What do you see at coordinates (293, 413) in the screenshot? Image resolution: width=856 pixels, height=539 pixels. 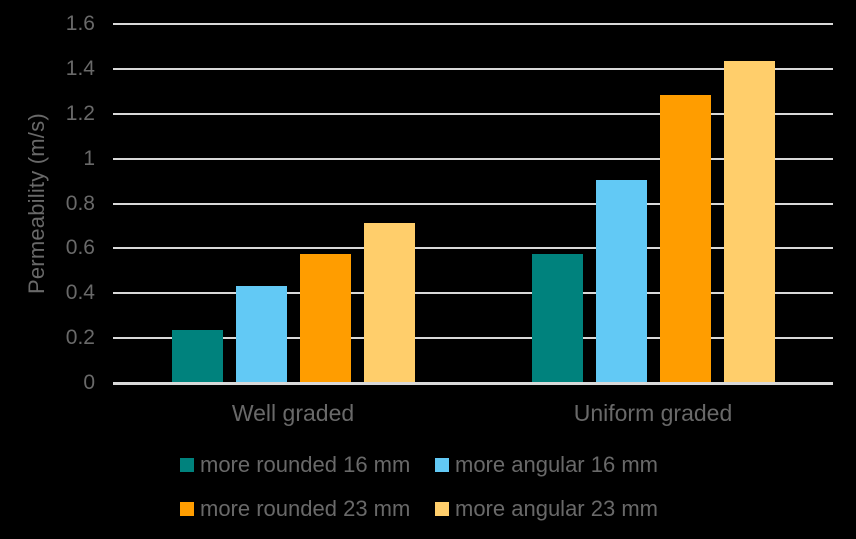 I see `x-category-label-well-graded: Well graded` at bounding box center [293, 413].